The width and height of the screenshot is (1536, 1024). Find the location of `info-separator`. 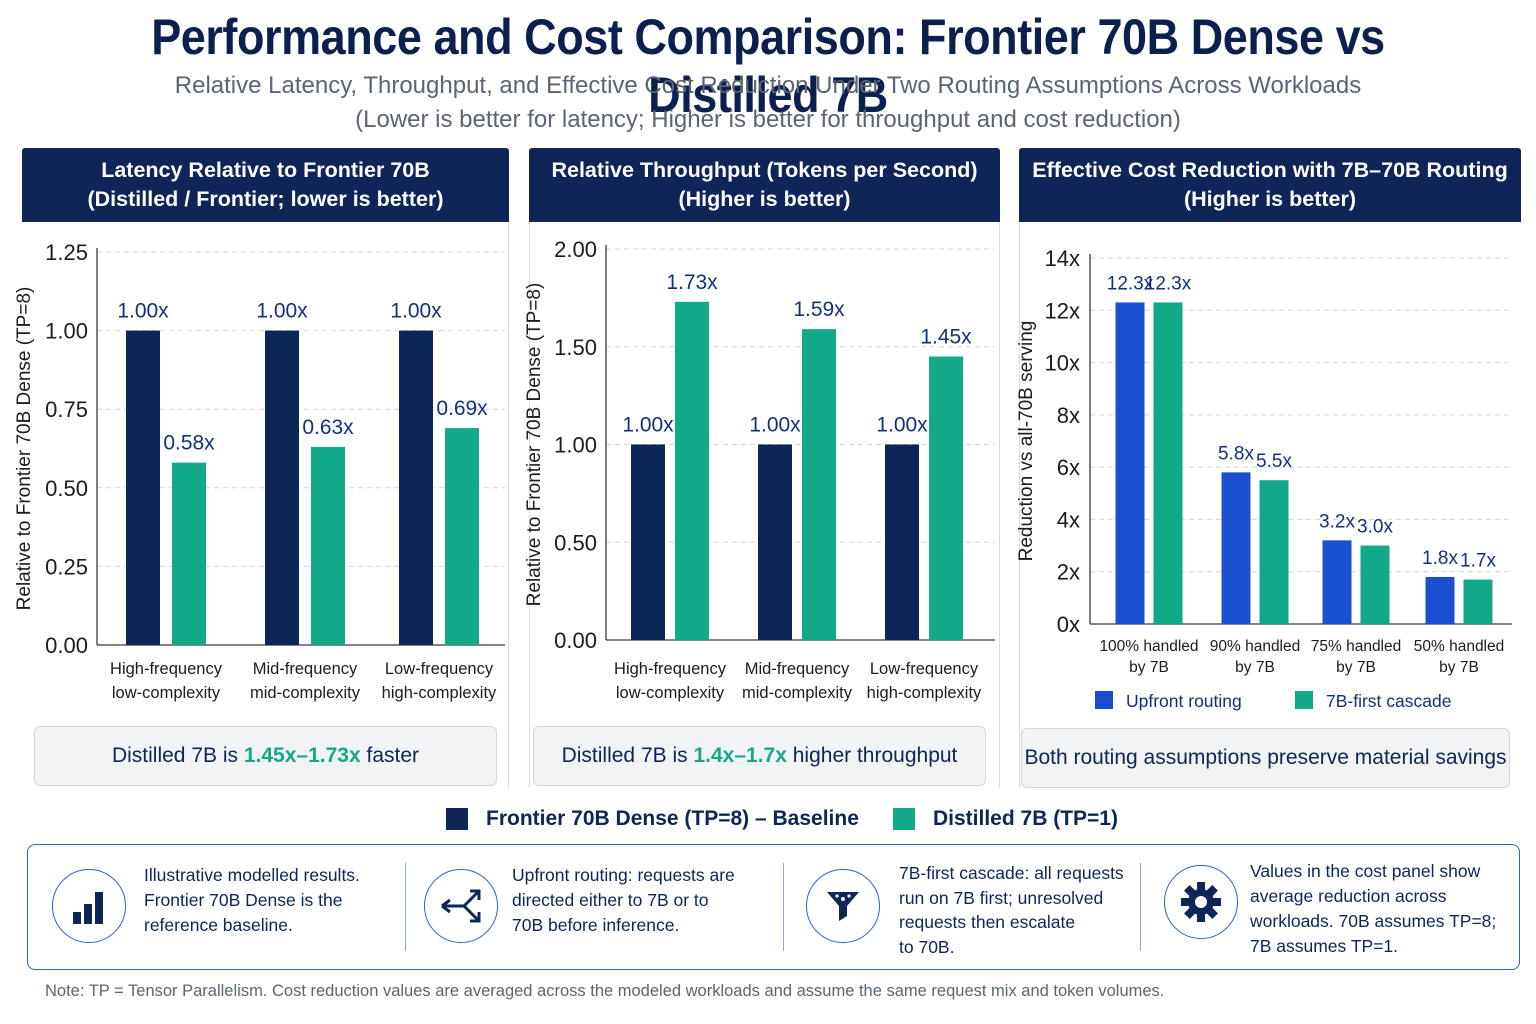

info-separator is located at coordinates (783, 907).